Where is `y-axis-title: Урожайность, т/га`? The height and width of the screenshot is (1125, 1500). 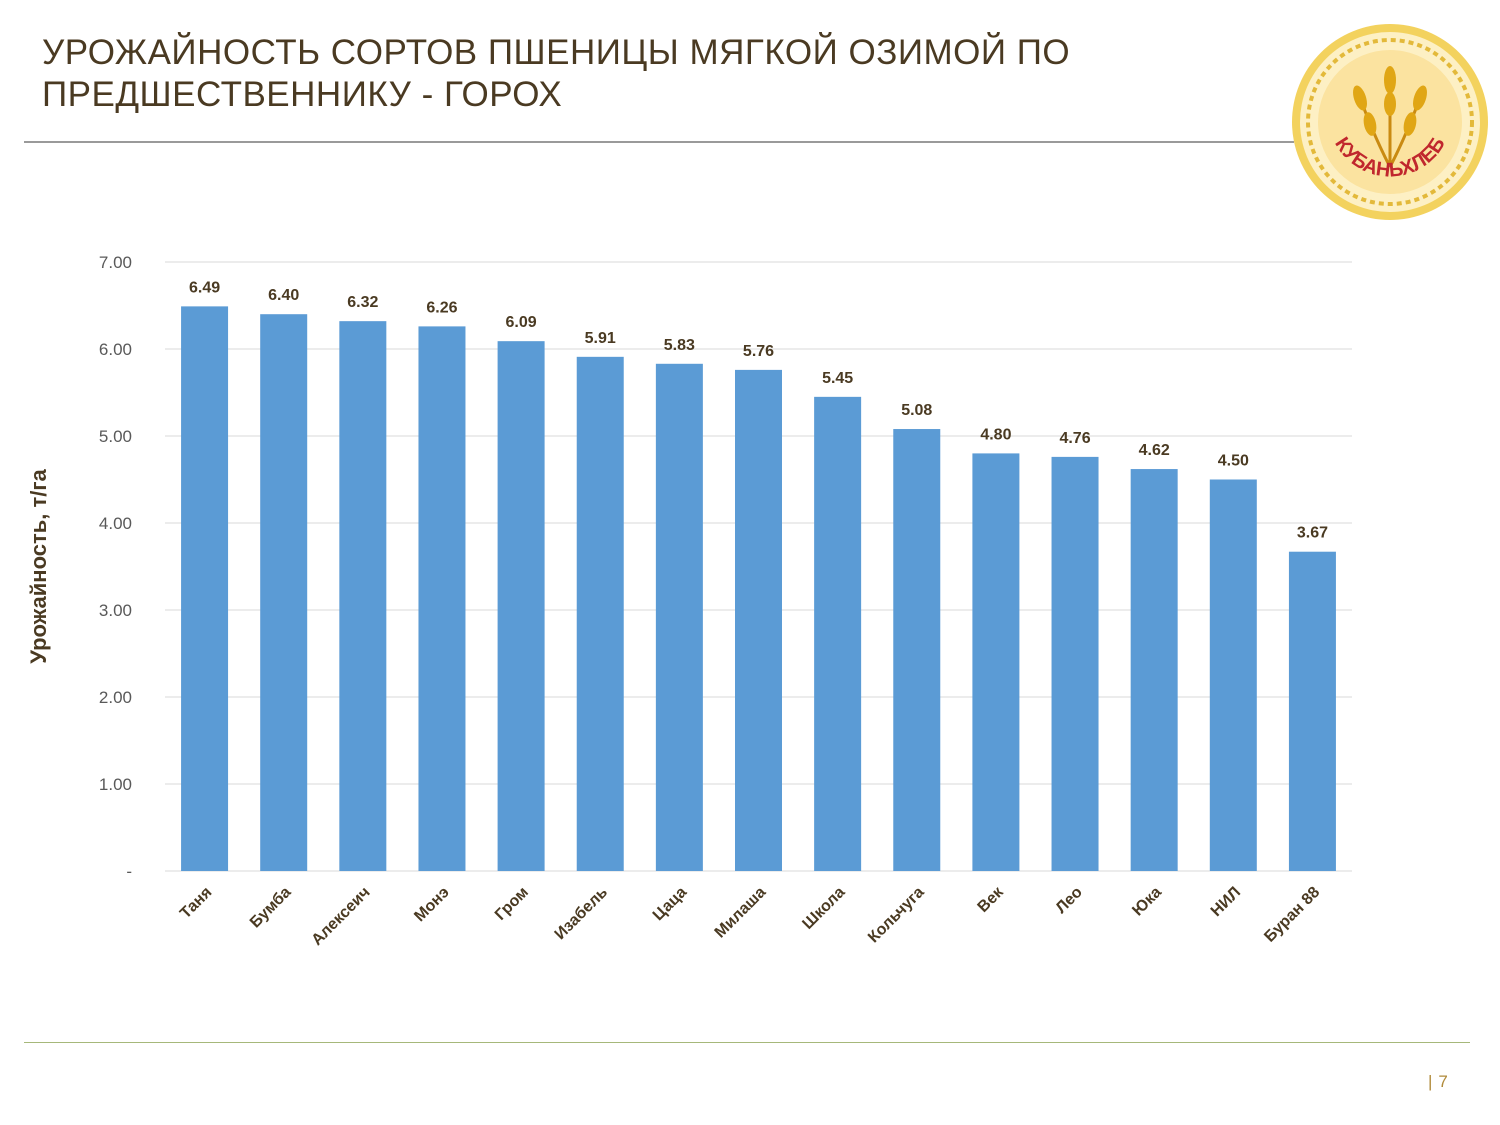
y-axis-title: Урожайность, т/га is located at coordinates (38, 565).